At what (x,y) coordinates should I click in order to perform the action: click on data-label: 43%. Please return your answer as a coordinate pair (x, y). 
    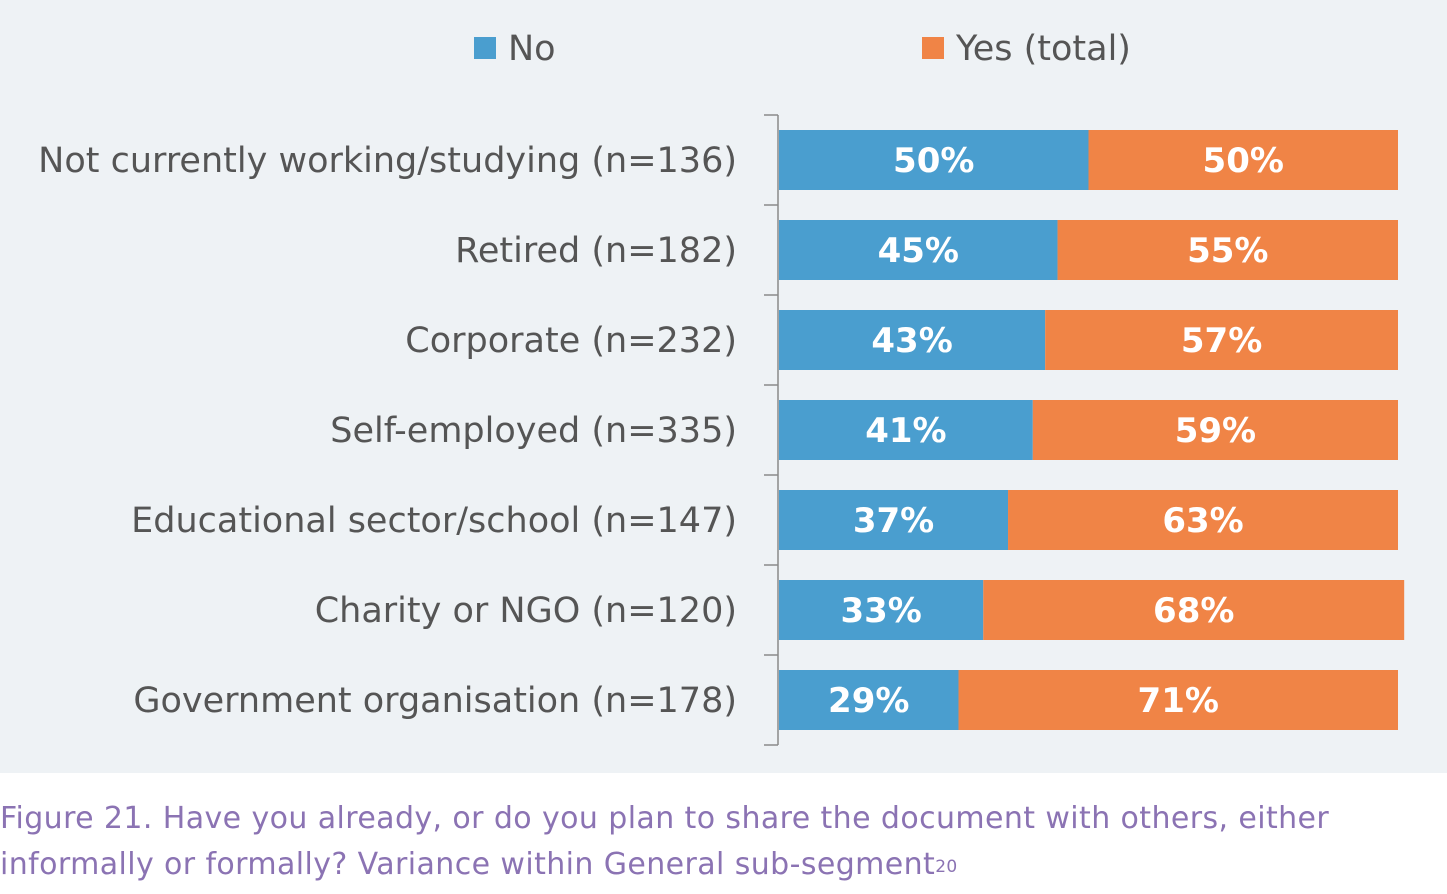
    Looking at the image, I should click on (911, 341).